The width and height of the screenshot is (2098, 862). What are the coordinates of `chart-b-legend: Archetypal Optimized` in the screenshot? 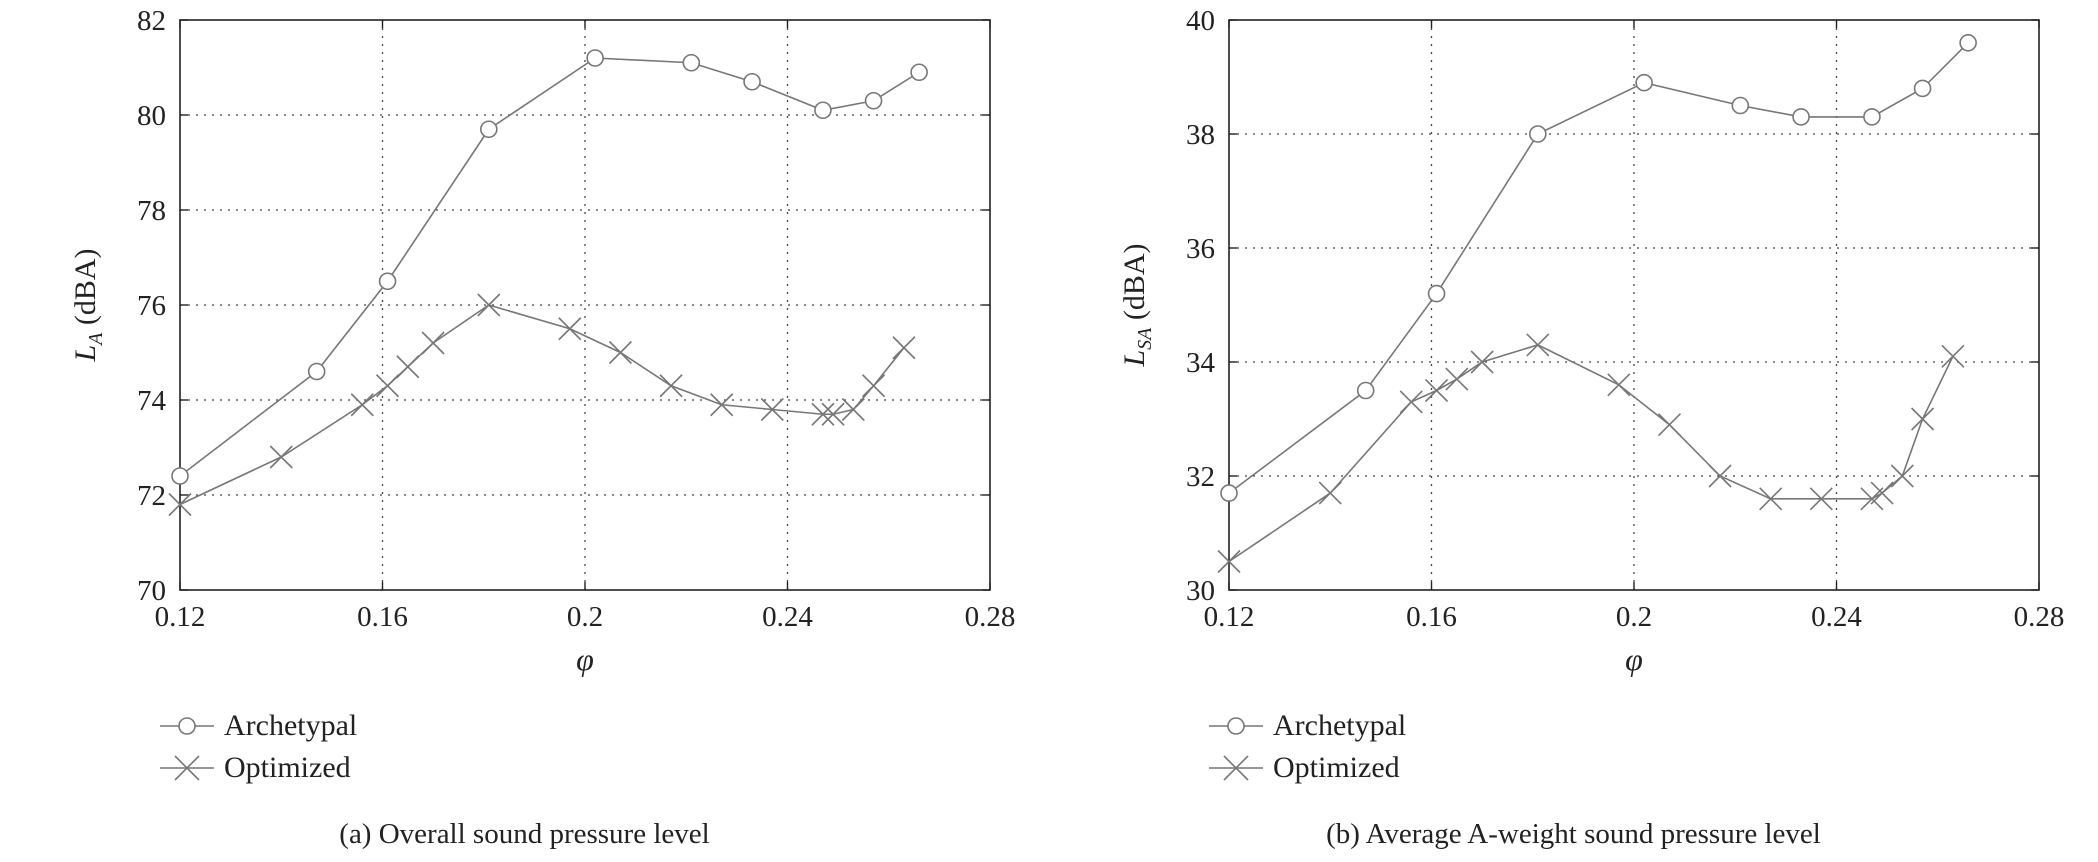 It's located at (1307, 747).